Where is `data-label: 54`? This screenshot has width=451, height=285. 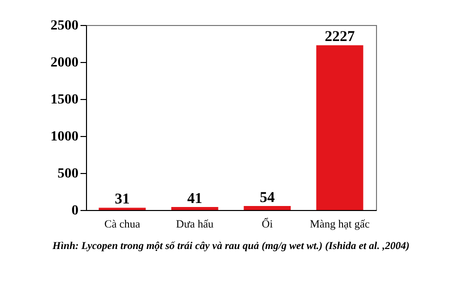 data-label: 54 is located at coordinates (268, 198).